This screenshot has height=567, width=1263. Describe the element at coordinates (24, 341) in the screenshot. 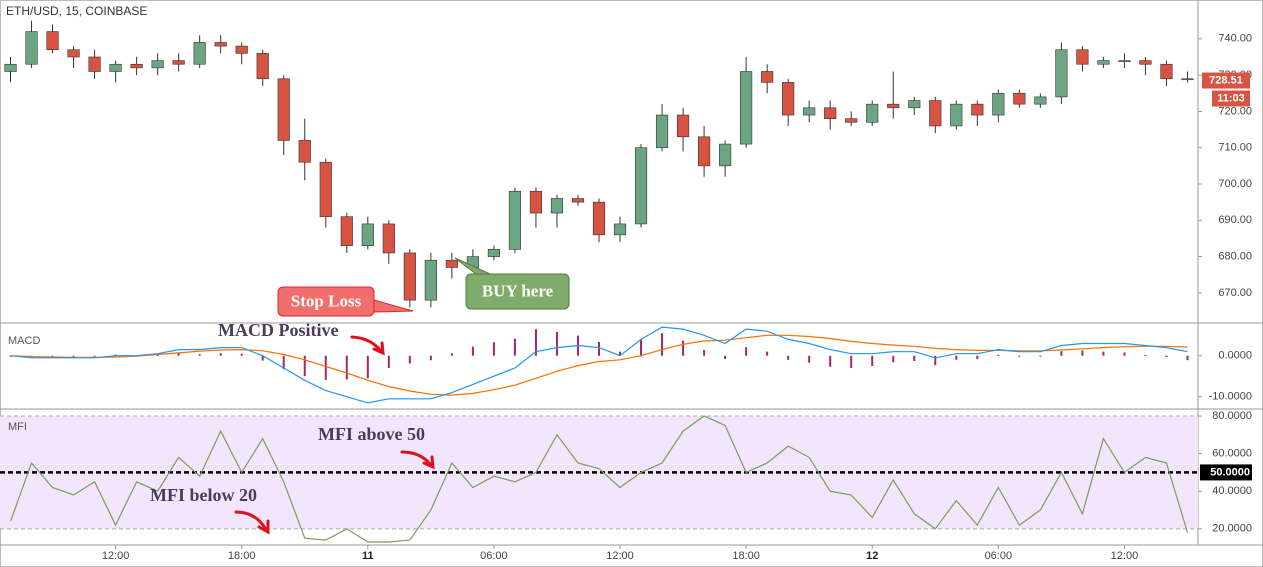

I see `pane-title: MACD` at that location.